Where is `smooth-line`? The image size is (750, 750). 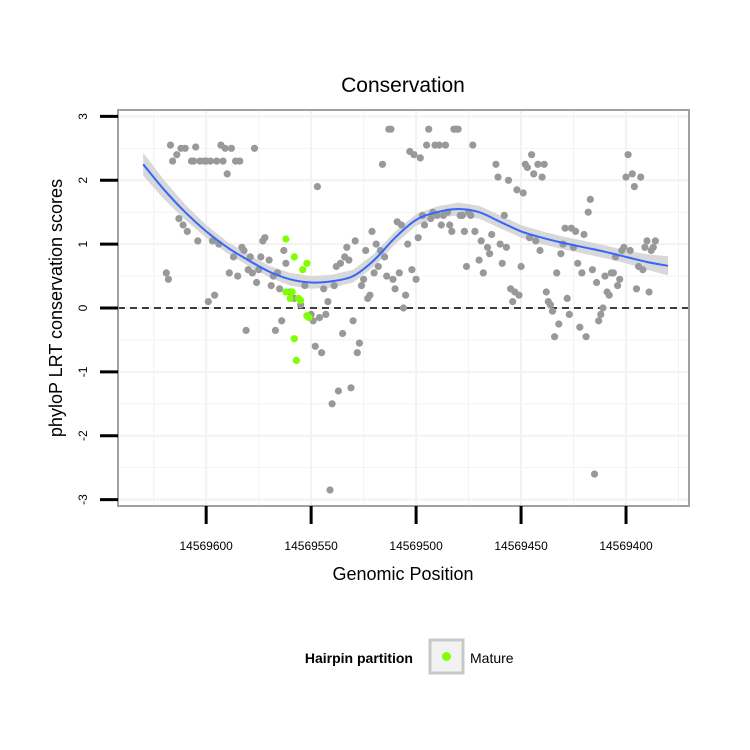 smooth-line is located at coordinates (405, 223).